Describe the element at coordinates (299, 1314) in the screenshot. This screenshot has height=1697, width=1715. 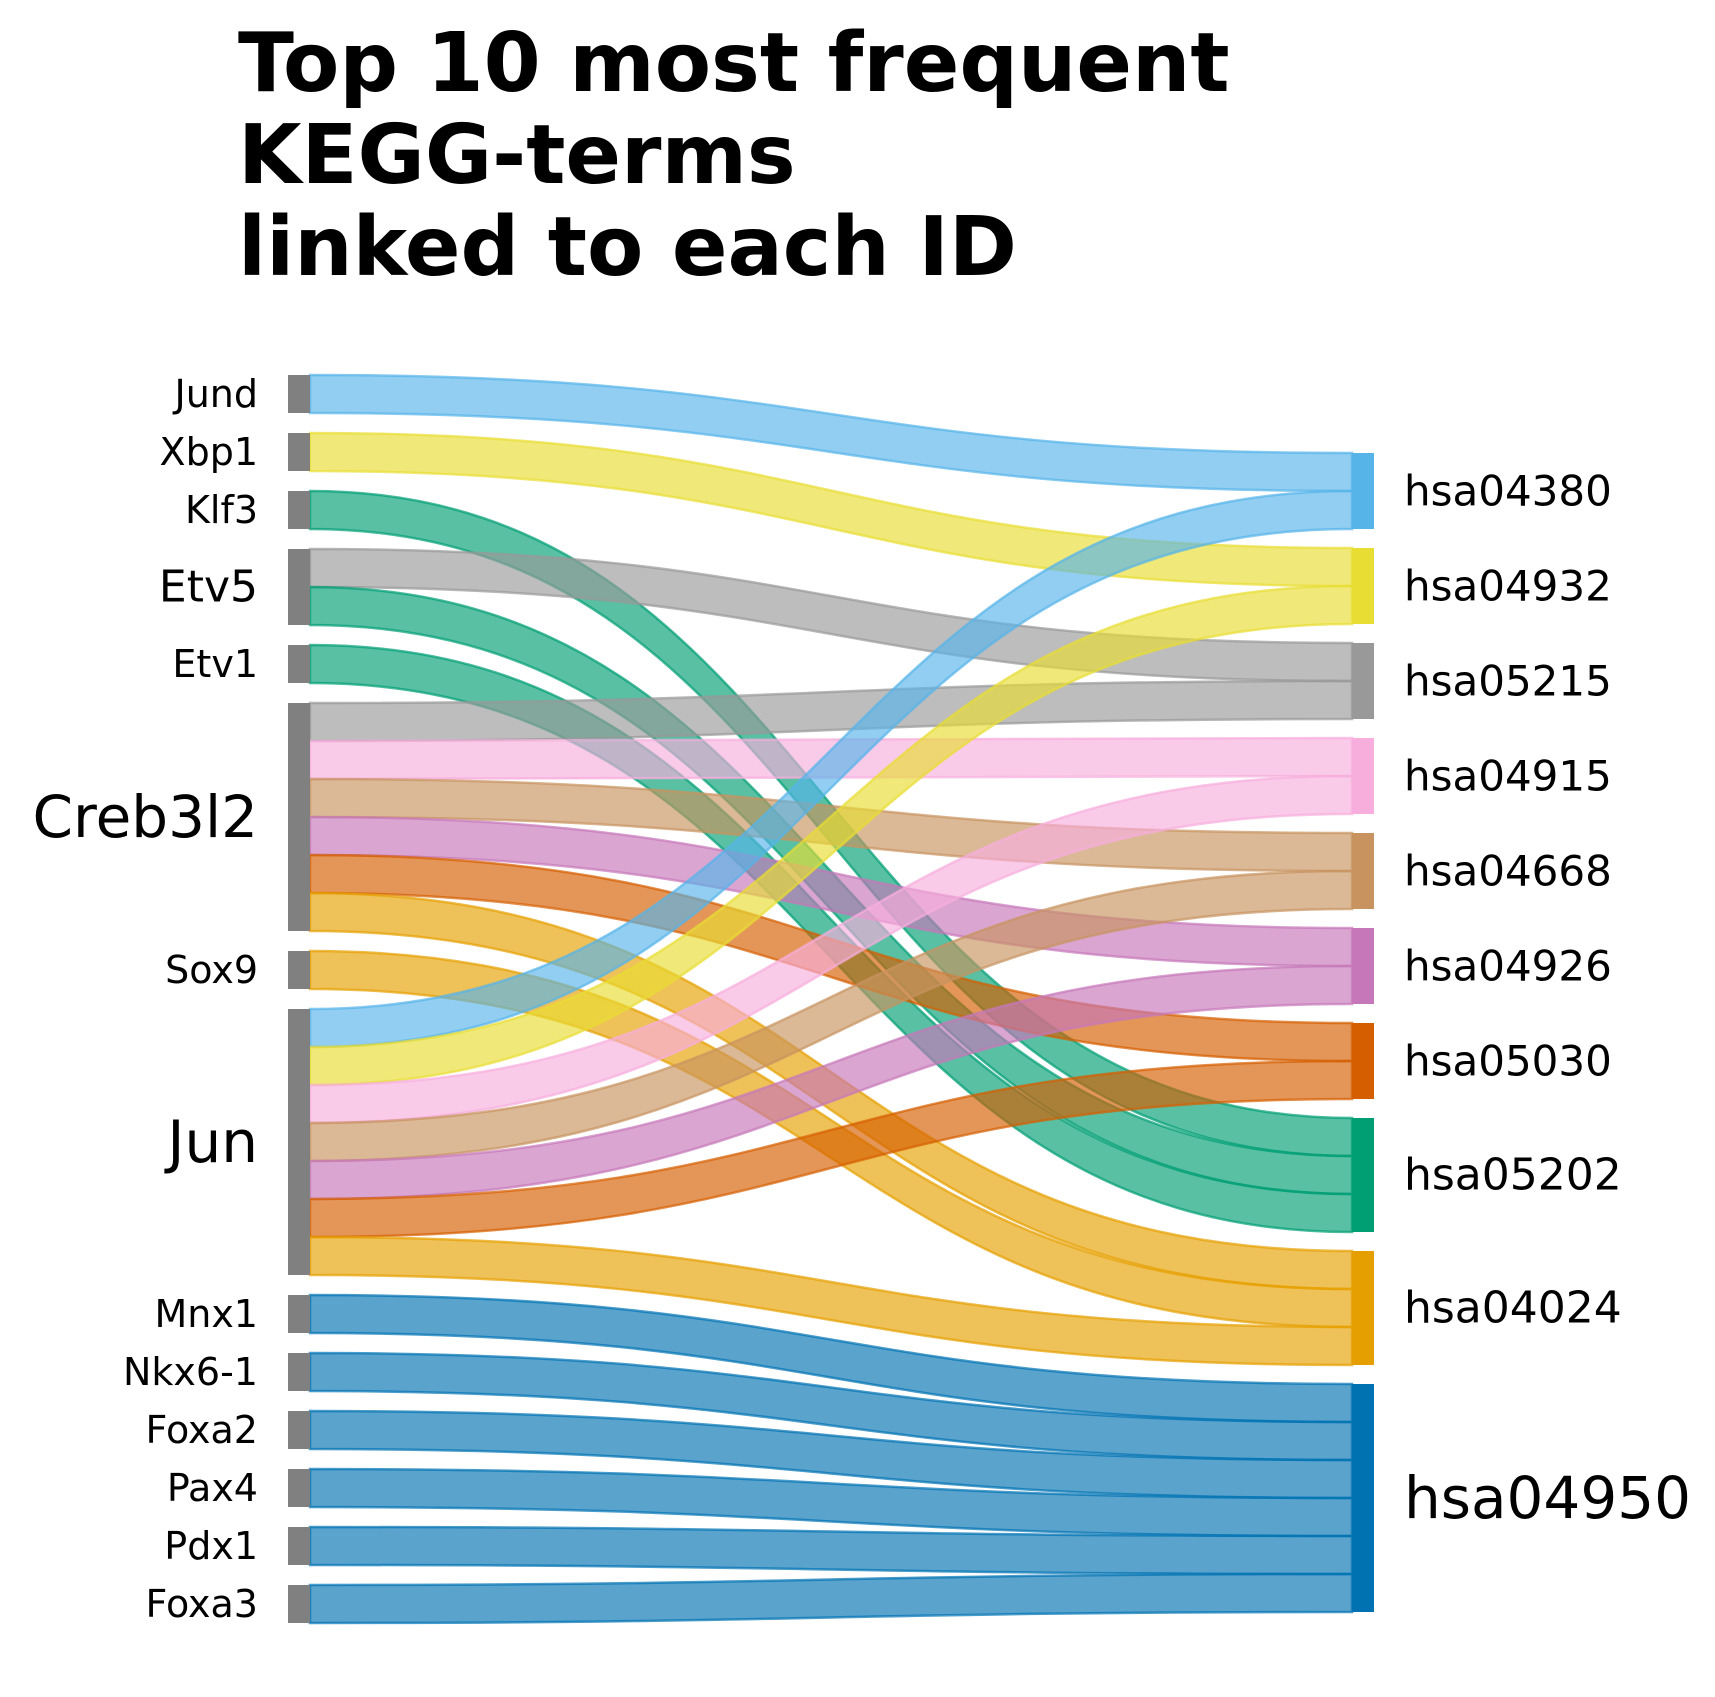
I see `source-node-mnx1` at that location.